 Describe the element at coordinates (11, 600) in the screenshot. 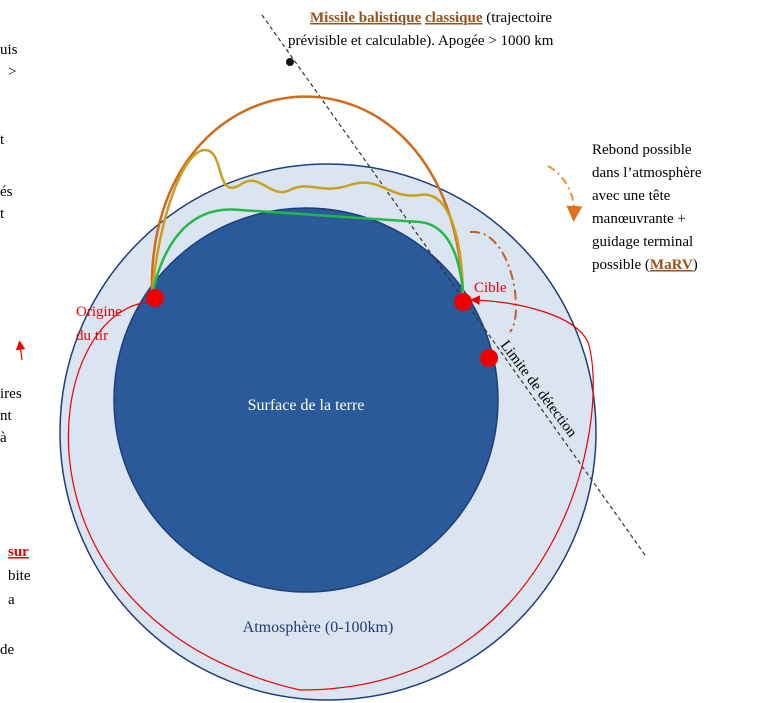

I see `fragment: a` at that location.